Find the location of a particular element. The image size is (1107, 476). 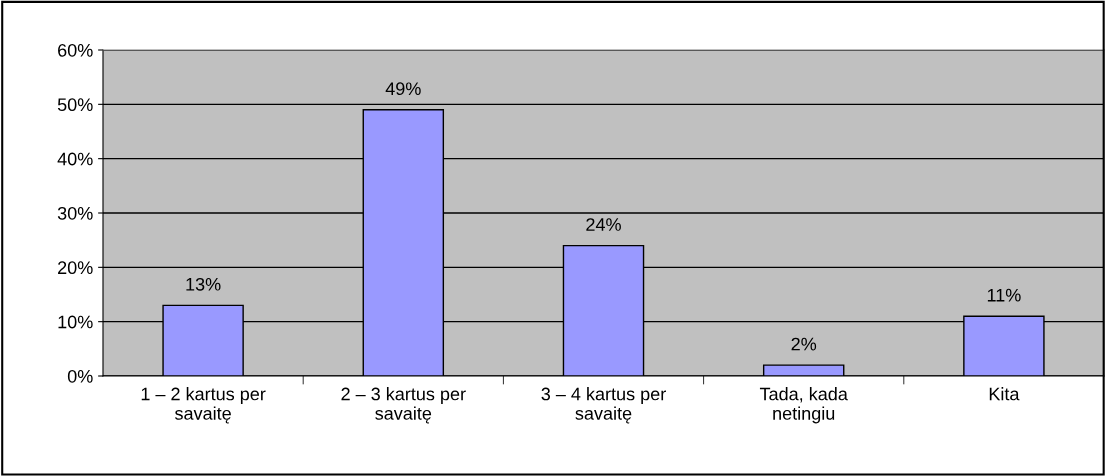

y-tick-label: 30% is located at coordinates (75, 213).